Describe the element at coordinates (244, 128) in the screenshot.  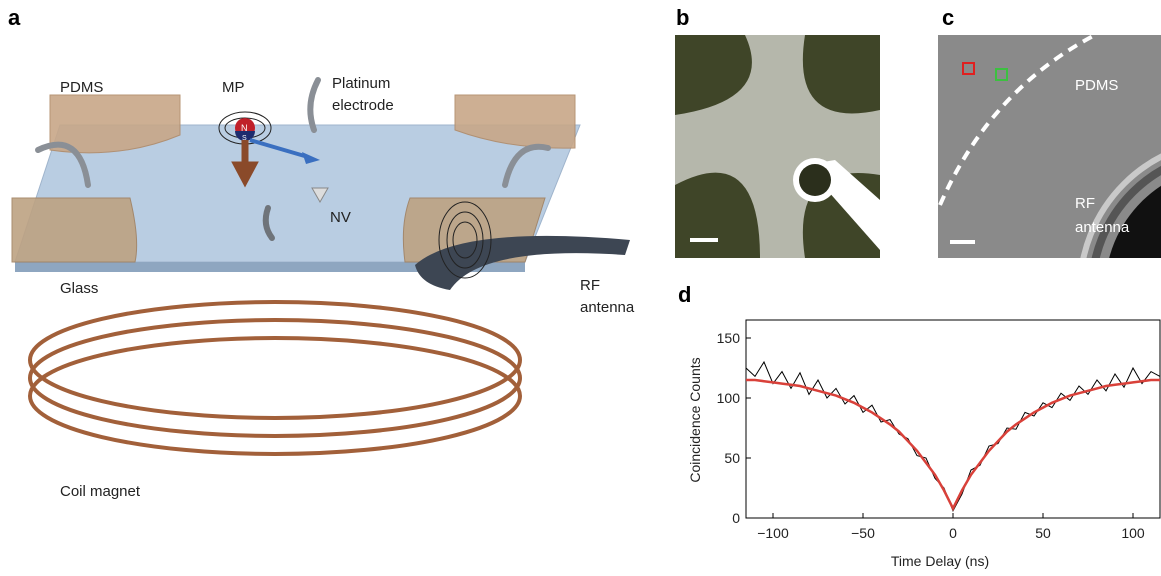
I see `label: N` at that location.